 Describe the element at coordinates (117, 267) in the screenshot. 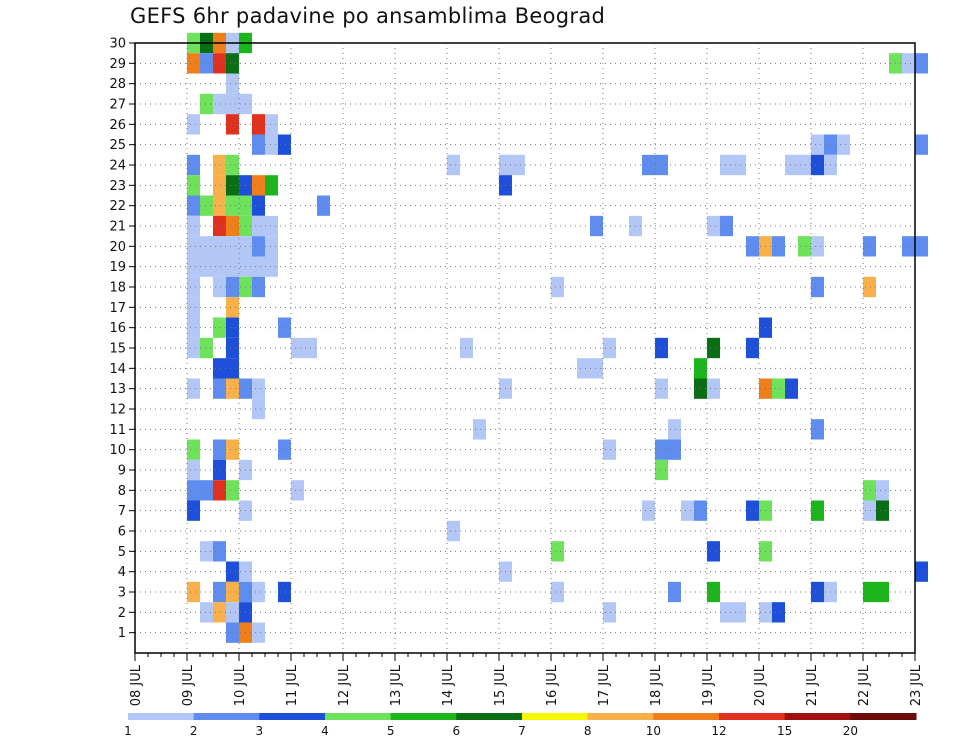

I see `y-tick-label: 19` at that location.